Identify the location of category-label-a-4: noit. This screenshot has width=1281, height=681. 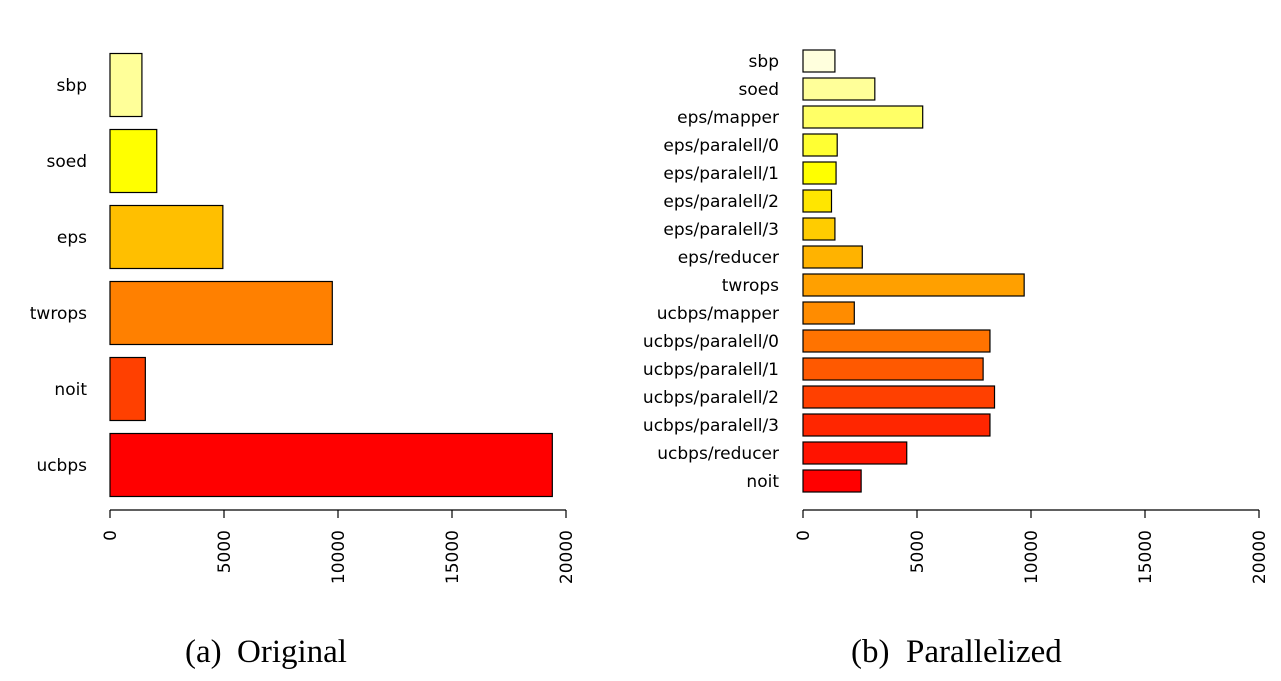
(70, 390).